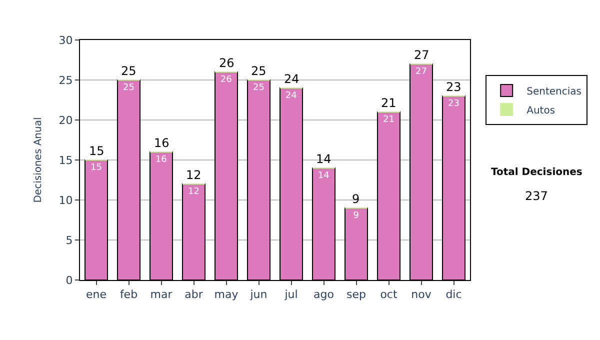 The image size is (600, 340). I want to click on y-tick-label: 20, so click(65, 120).